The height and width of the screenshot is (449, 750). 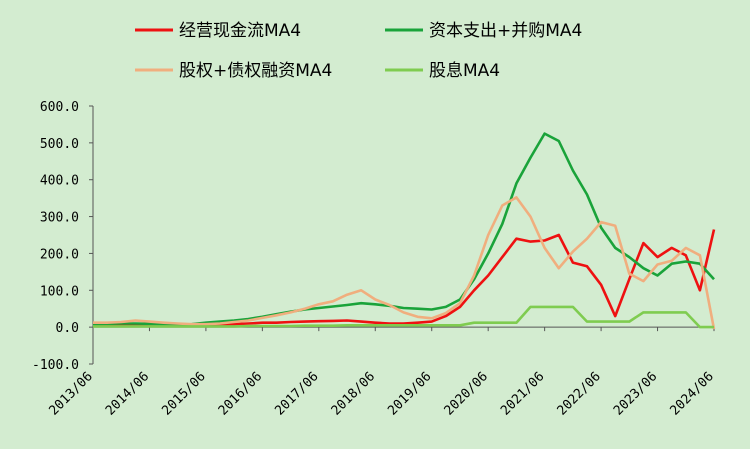 I want to click on legend: 经营现金流MA4 资本支出+并购MA4 股权+债权融资MA4 股息MA4, so click(x=358, y=51).